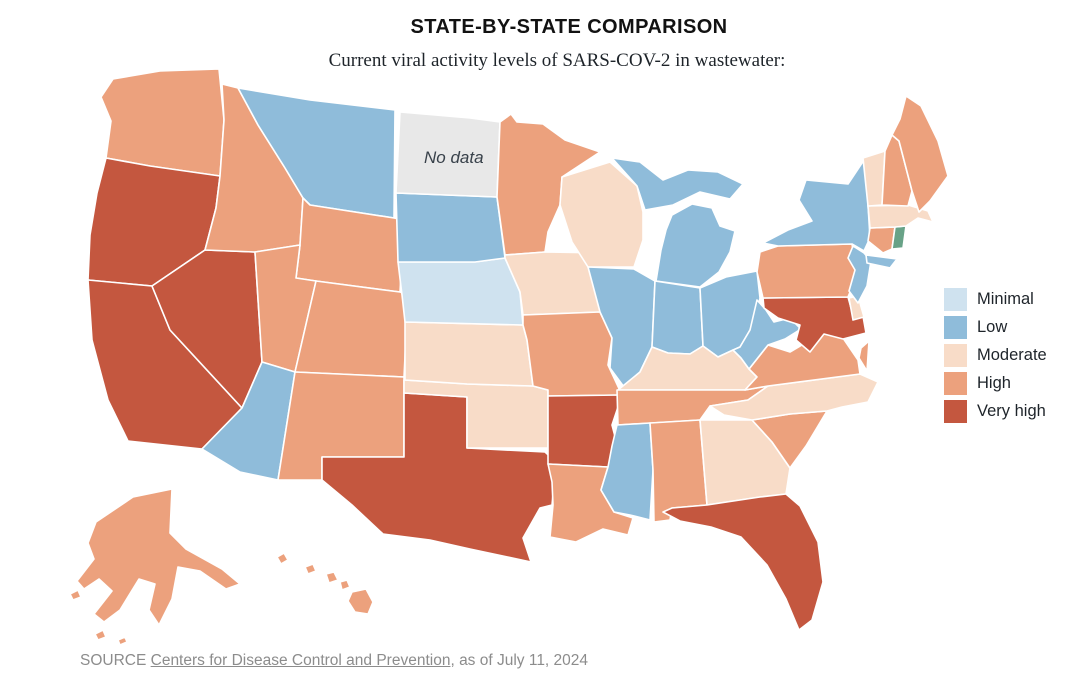 This screenshot has height=698, width=1082. I want to click on legend-label: Very high, so click(1011, 411).